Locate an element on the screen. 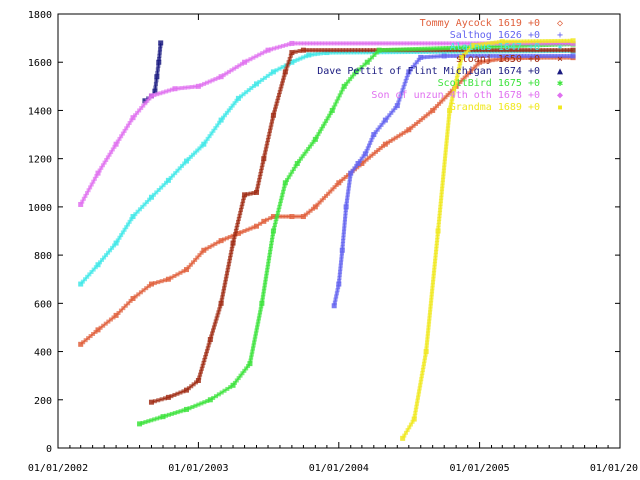 This screenshot has height=480, width=640. legend-marker-1: + is located at coordinates (560, 35).